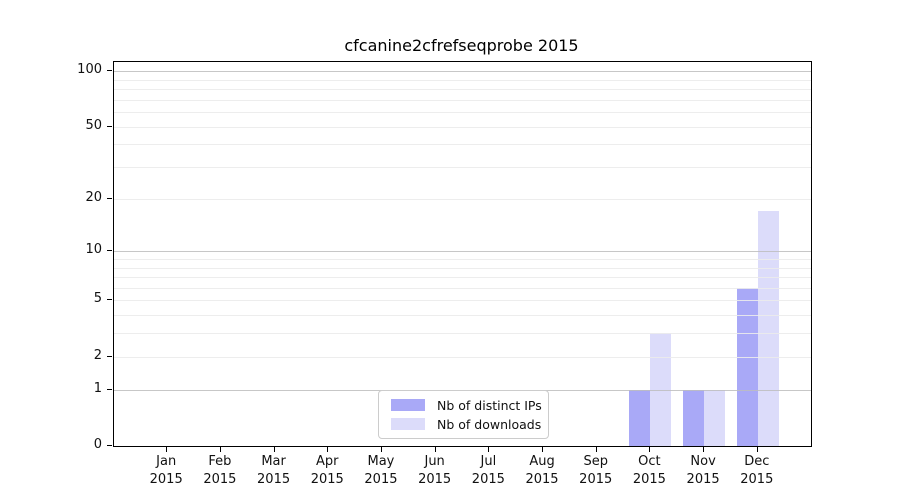 The width and height of the screenshot is (900, 500). Describe the element at coordinates (768, 328) in the screenshot. I see `bar-dec-downloads` at that location.